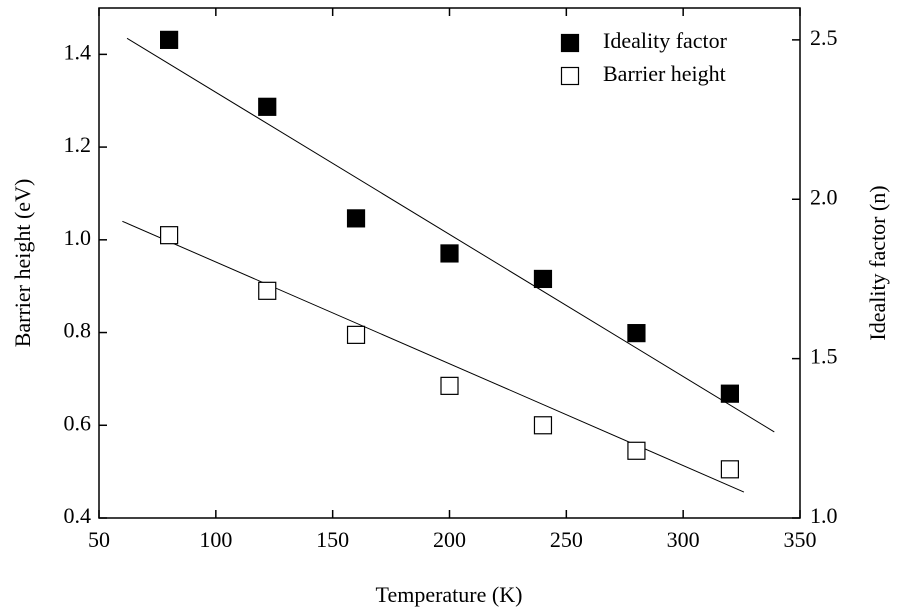 The image size is (897, 614). Describe the element at coordinates (824, 196) in the screenshot. I see `y2-tick-label: 2.0` at that location.